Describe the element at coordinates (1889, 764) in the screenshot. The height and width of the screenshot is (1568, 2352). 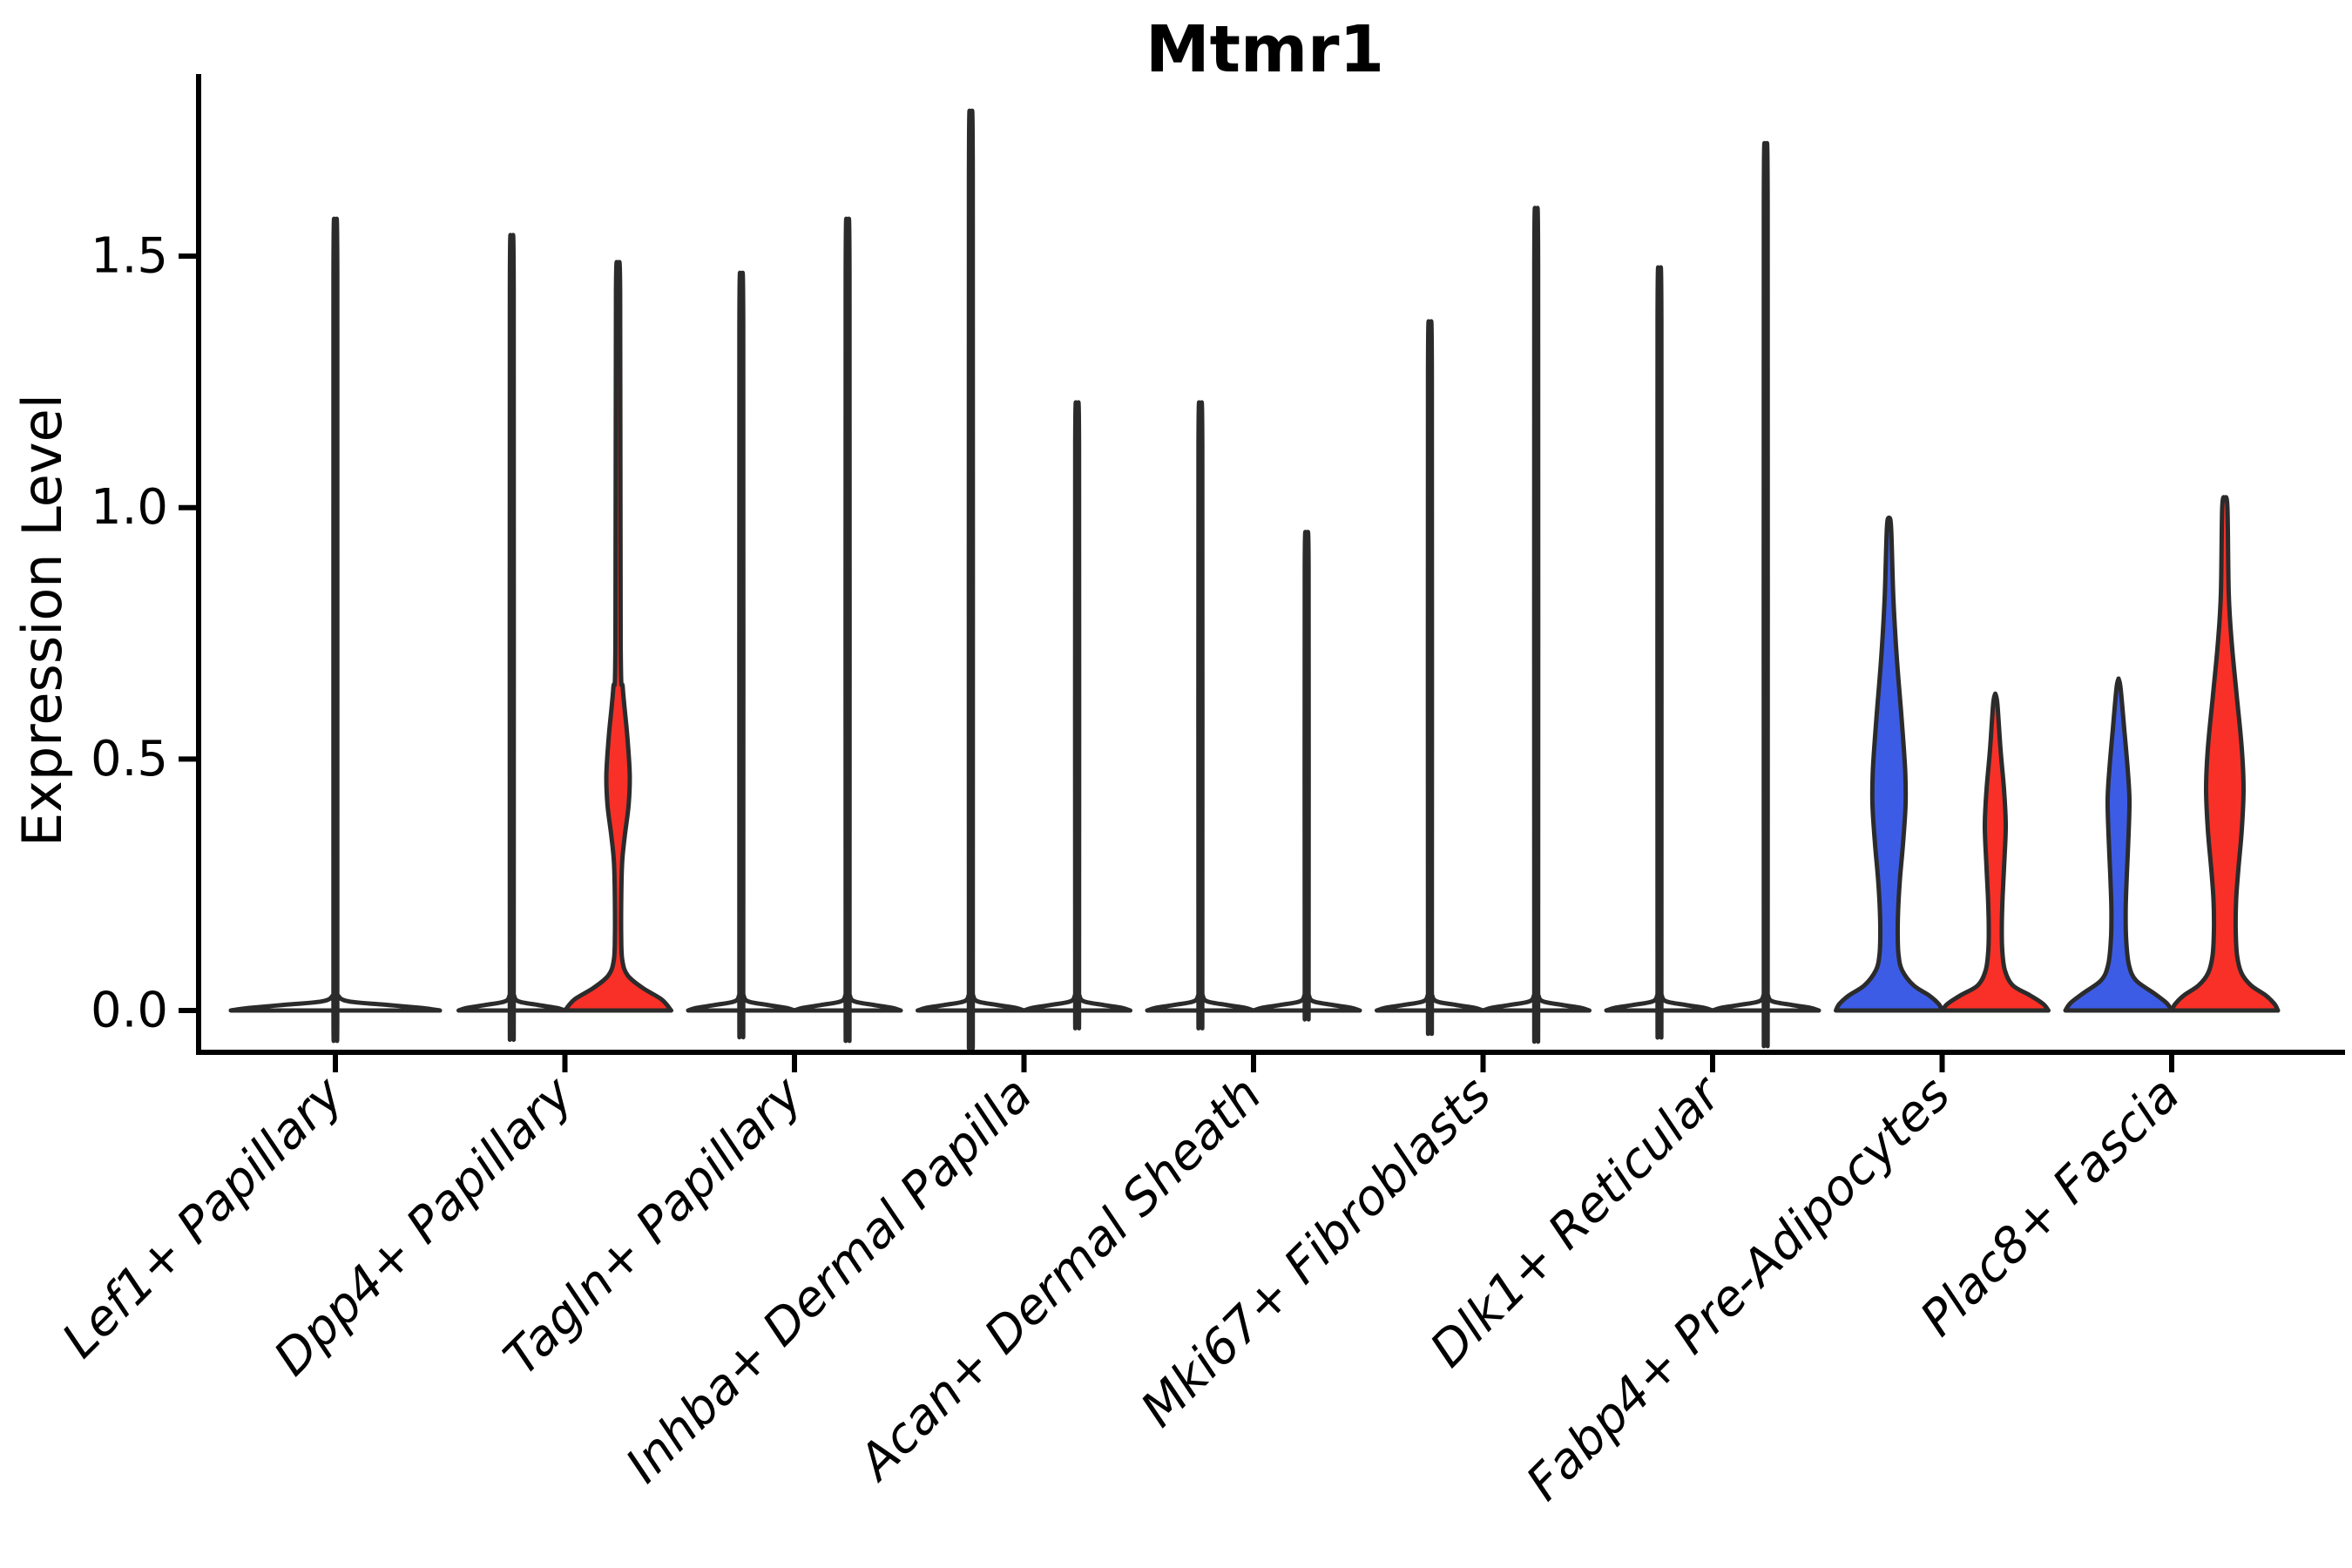
I see `violin-blue-fabp4` at that location.